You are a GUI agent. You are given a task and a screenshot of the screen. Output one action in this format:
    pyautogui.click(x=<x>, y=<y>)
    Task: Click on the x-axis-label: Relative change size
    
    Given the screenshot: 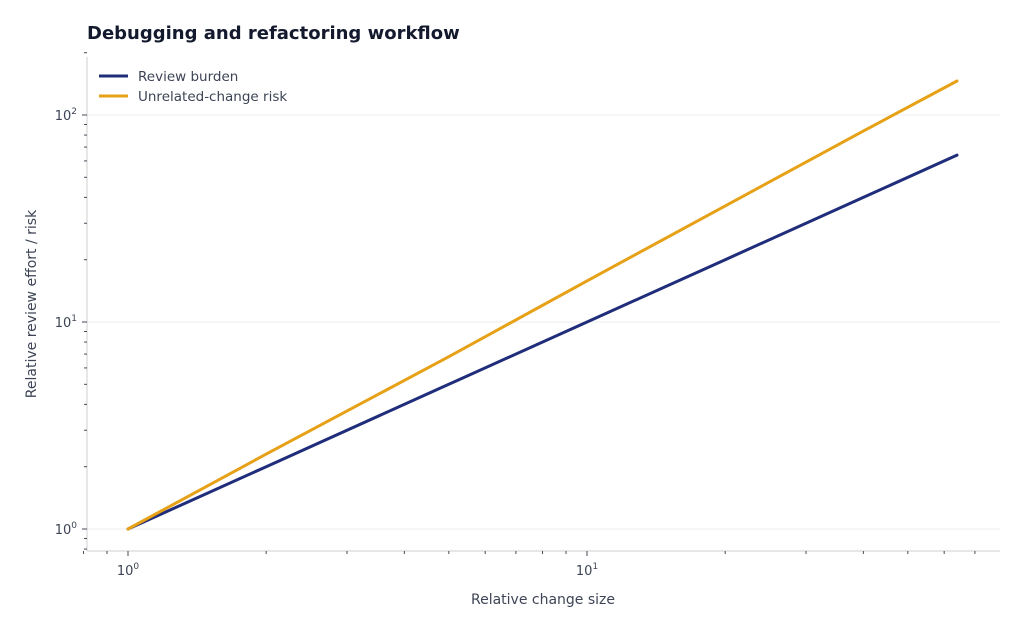 What is the action you would take?
    pyautogui.click(x=543, y=600)
    